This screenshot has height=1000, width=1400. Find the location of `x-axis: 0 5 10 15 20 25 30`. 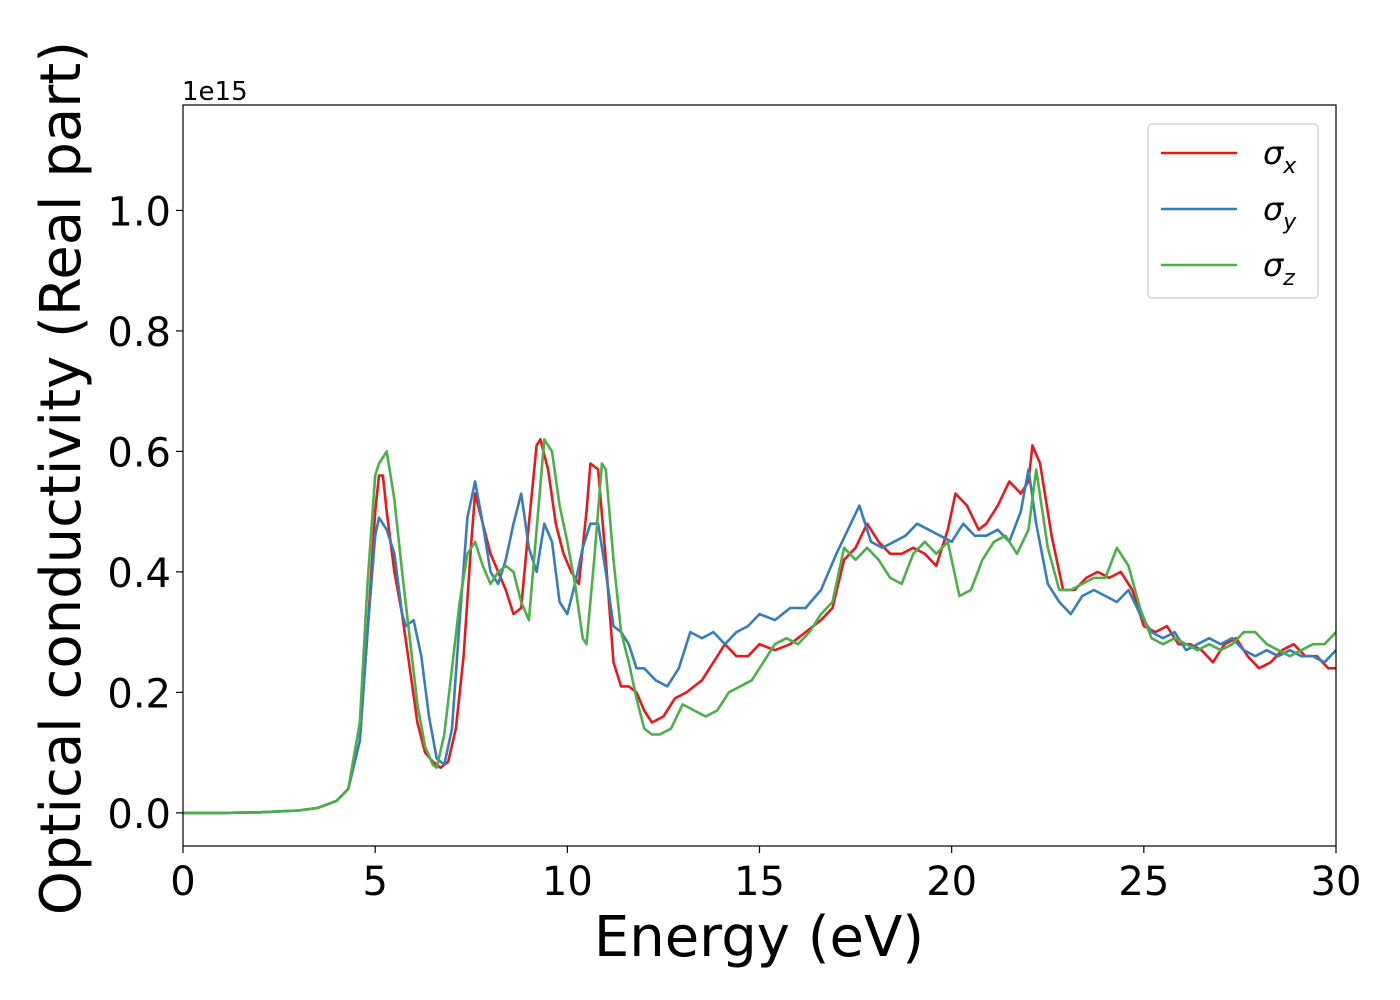

x-axis: 0 5 10 15 20 25 30 is located at coordinates (765, 875).